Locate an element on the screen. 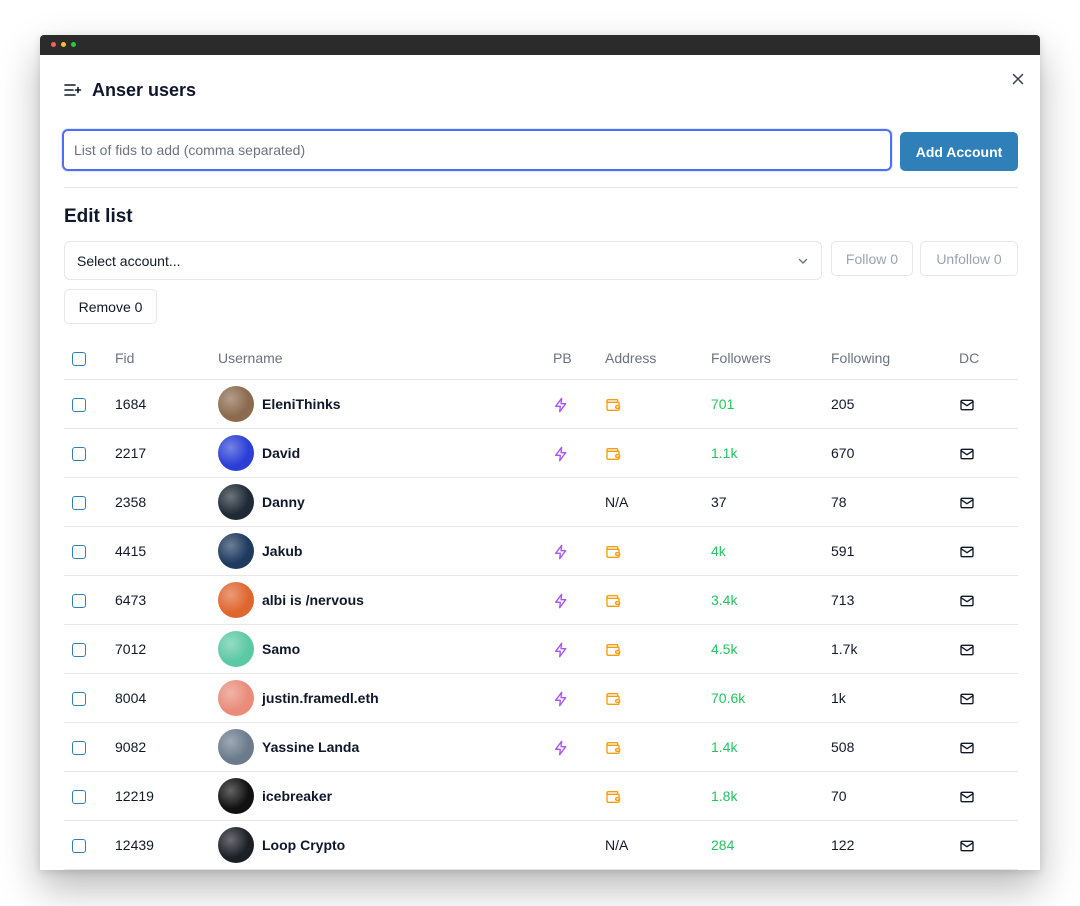  table-row: 6473 albi is /nervous 3.4k 713 is located at coordinates (541, 600).